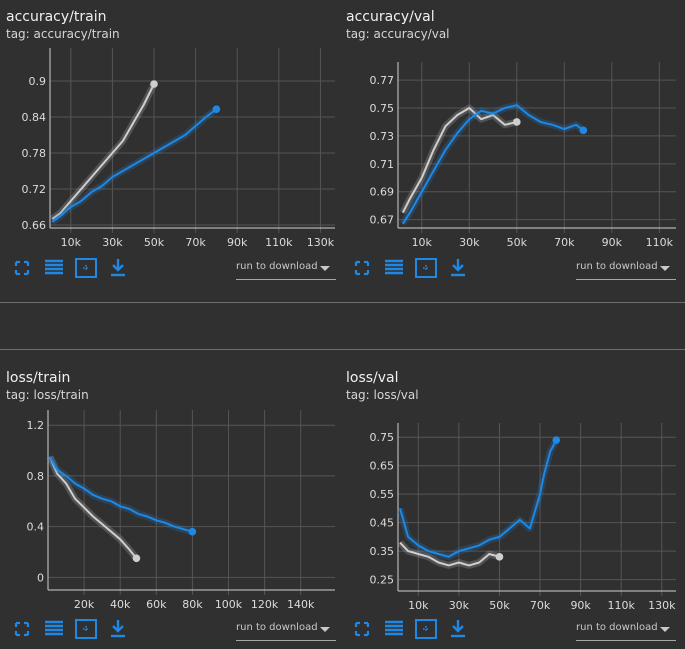 The height and width of the screenshot is (649, 685). Describe the element at coordinates (40, 577) in the screenshot. I see `y-tick-label: 0` at that location.